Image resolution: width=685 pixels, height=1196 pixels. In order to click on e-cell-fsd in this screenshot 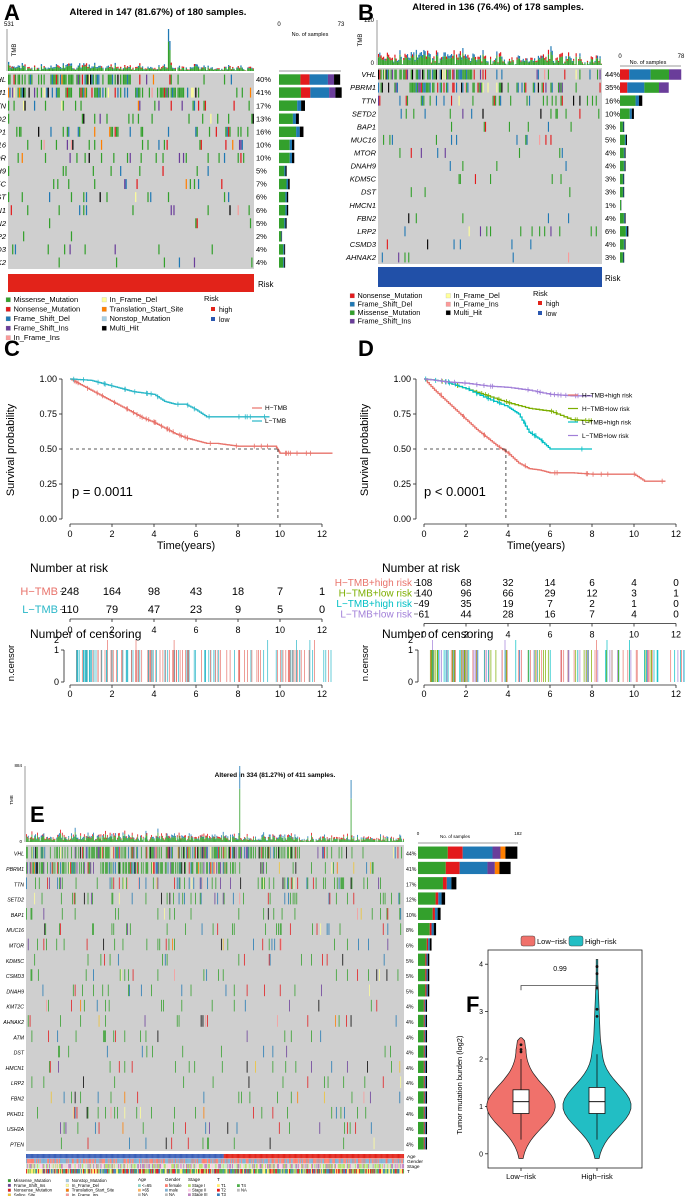, I will do `click(179, 883)`.